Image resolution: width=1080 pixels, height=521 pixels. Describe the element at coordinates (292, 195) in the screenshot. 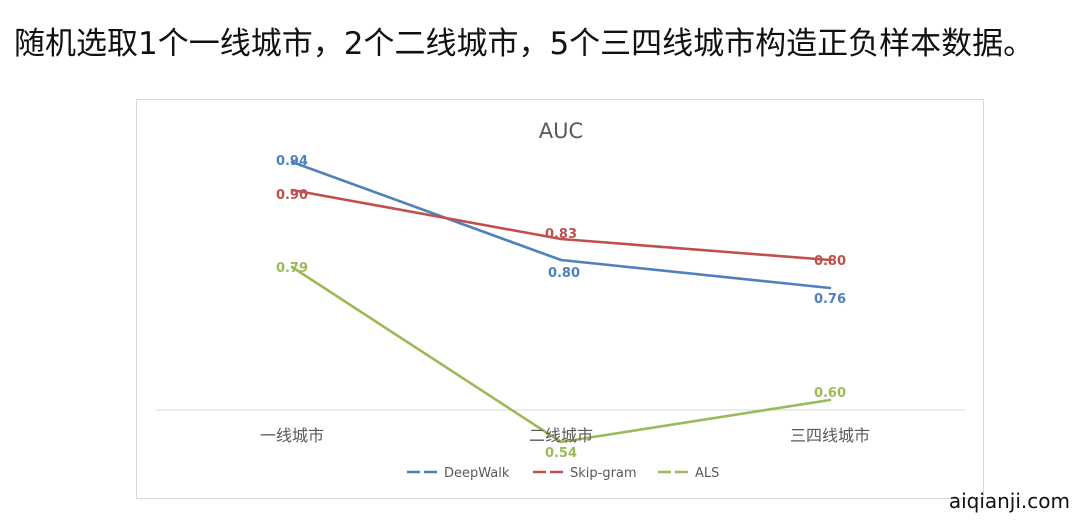

I see `data-label-skip-gram-0: 0.90` at that location.